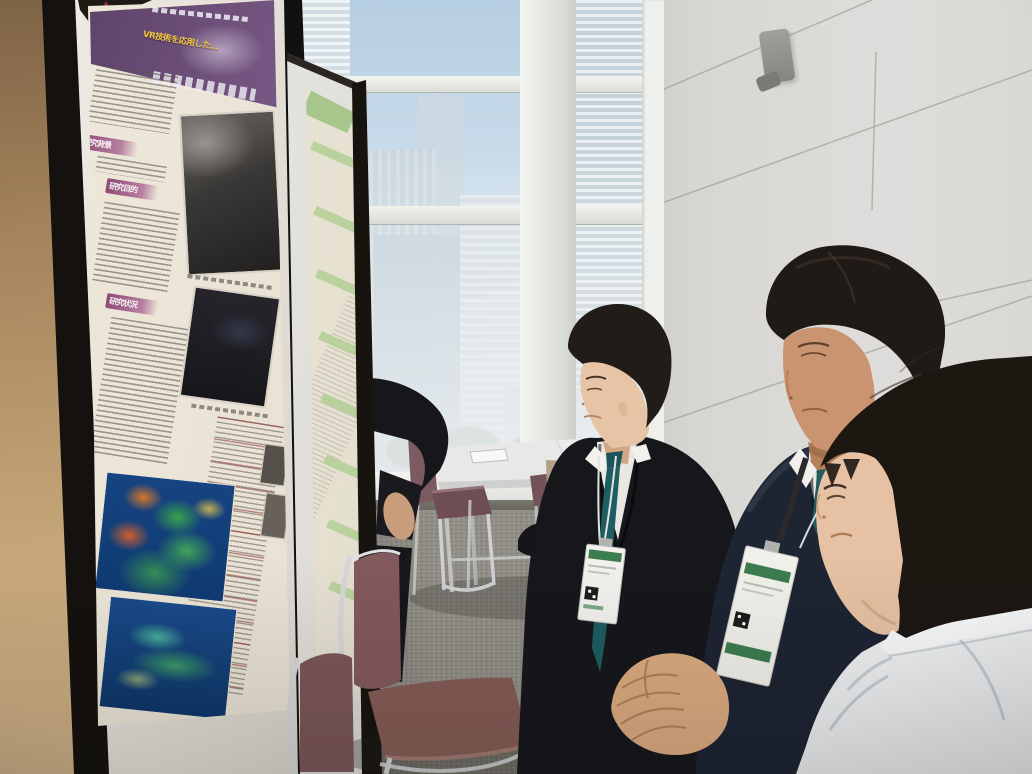  I want to click on hands-clasped, so click(670, 704).